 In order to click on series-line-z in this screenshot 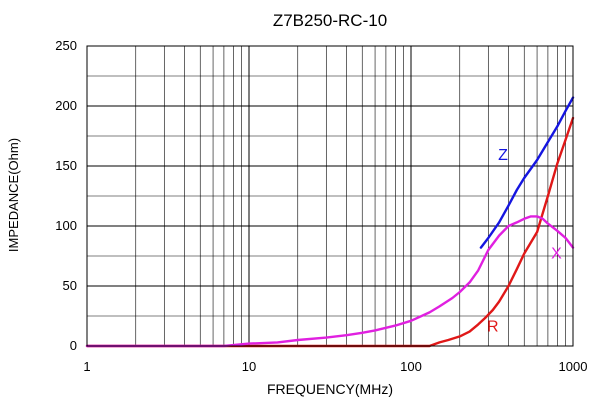, I will do `click(527, 172)`.